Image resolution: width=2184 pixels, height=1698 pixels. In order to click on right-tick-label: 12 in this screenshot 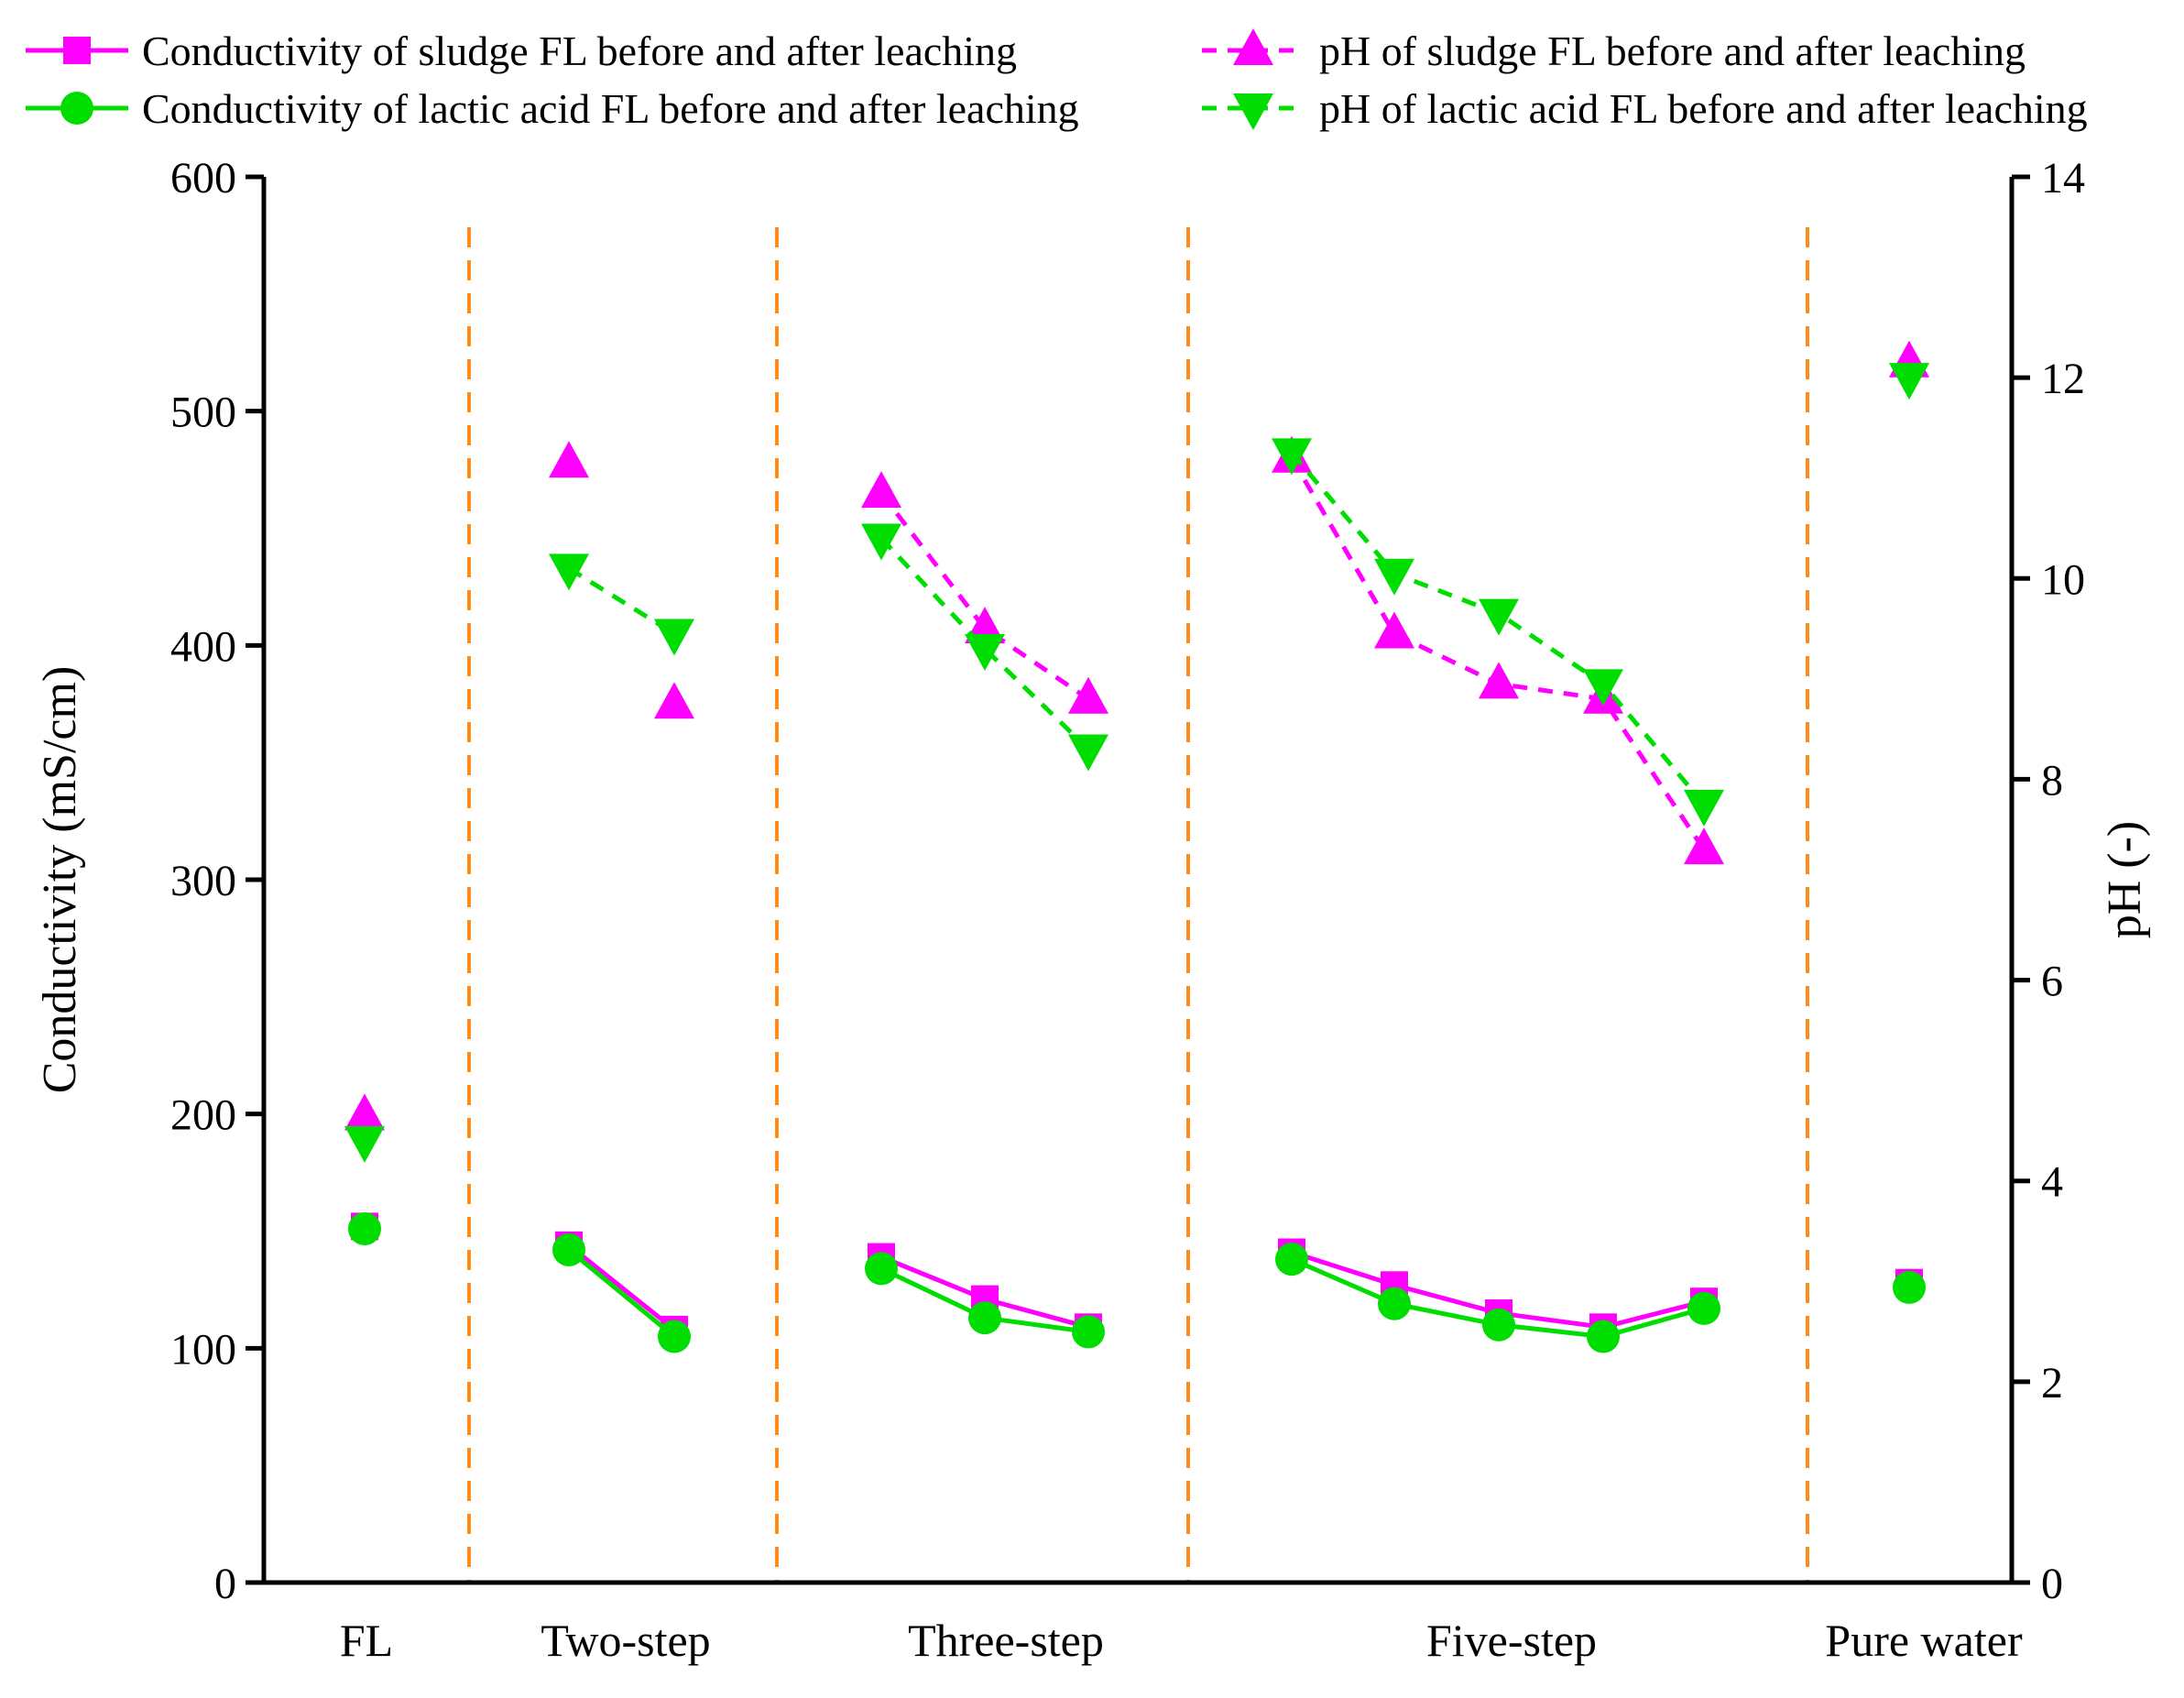, I will do `click(2063, 379)`.